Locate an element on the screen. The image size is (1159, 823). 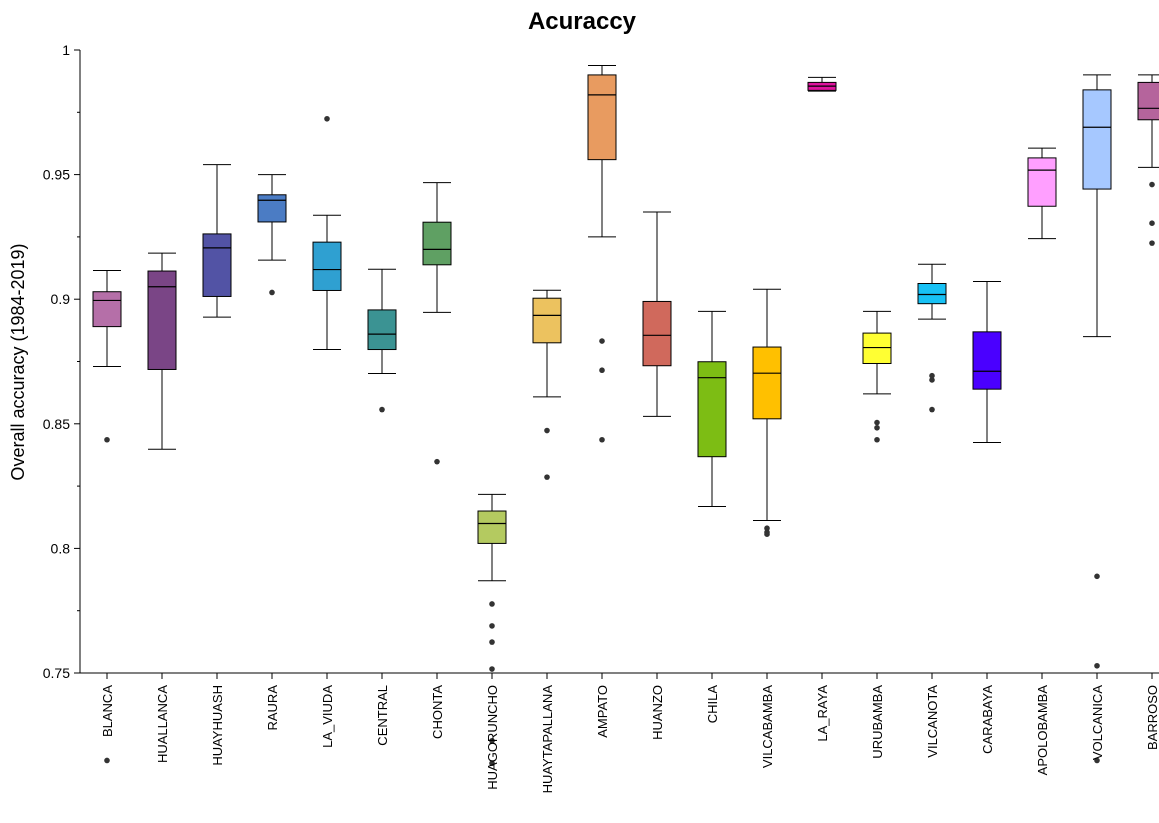
box-huallanca: HUALLANCA is located at coordinates (162, 507).